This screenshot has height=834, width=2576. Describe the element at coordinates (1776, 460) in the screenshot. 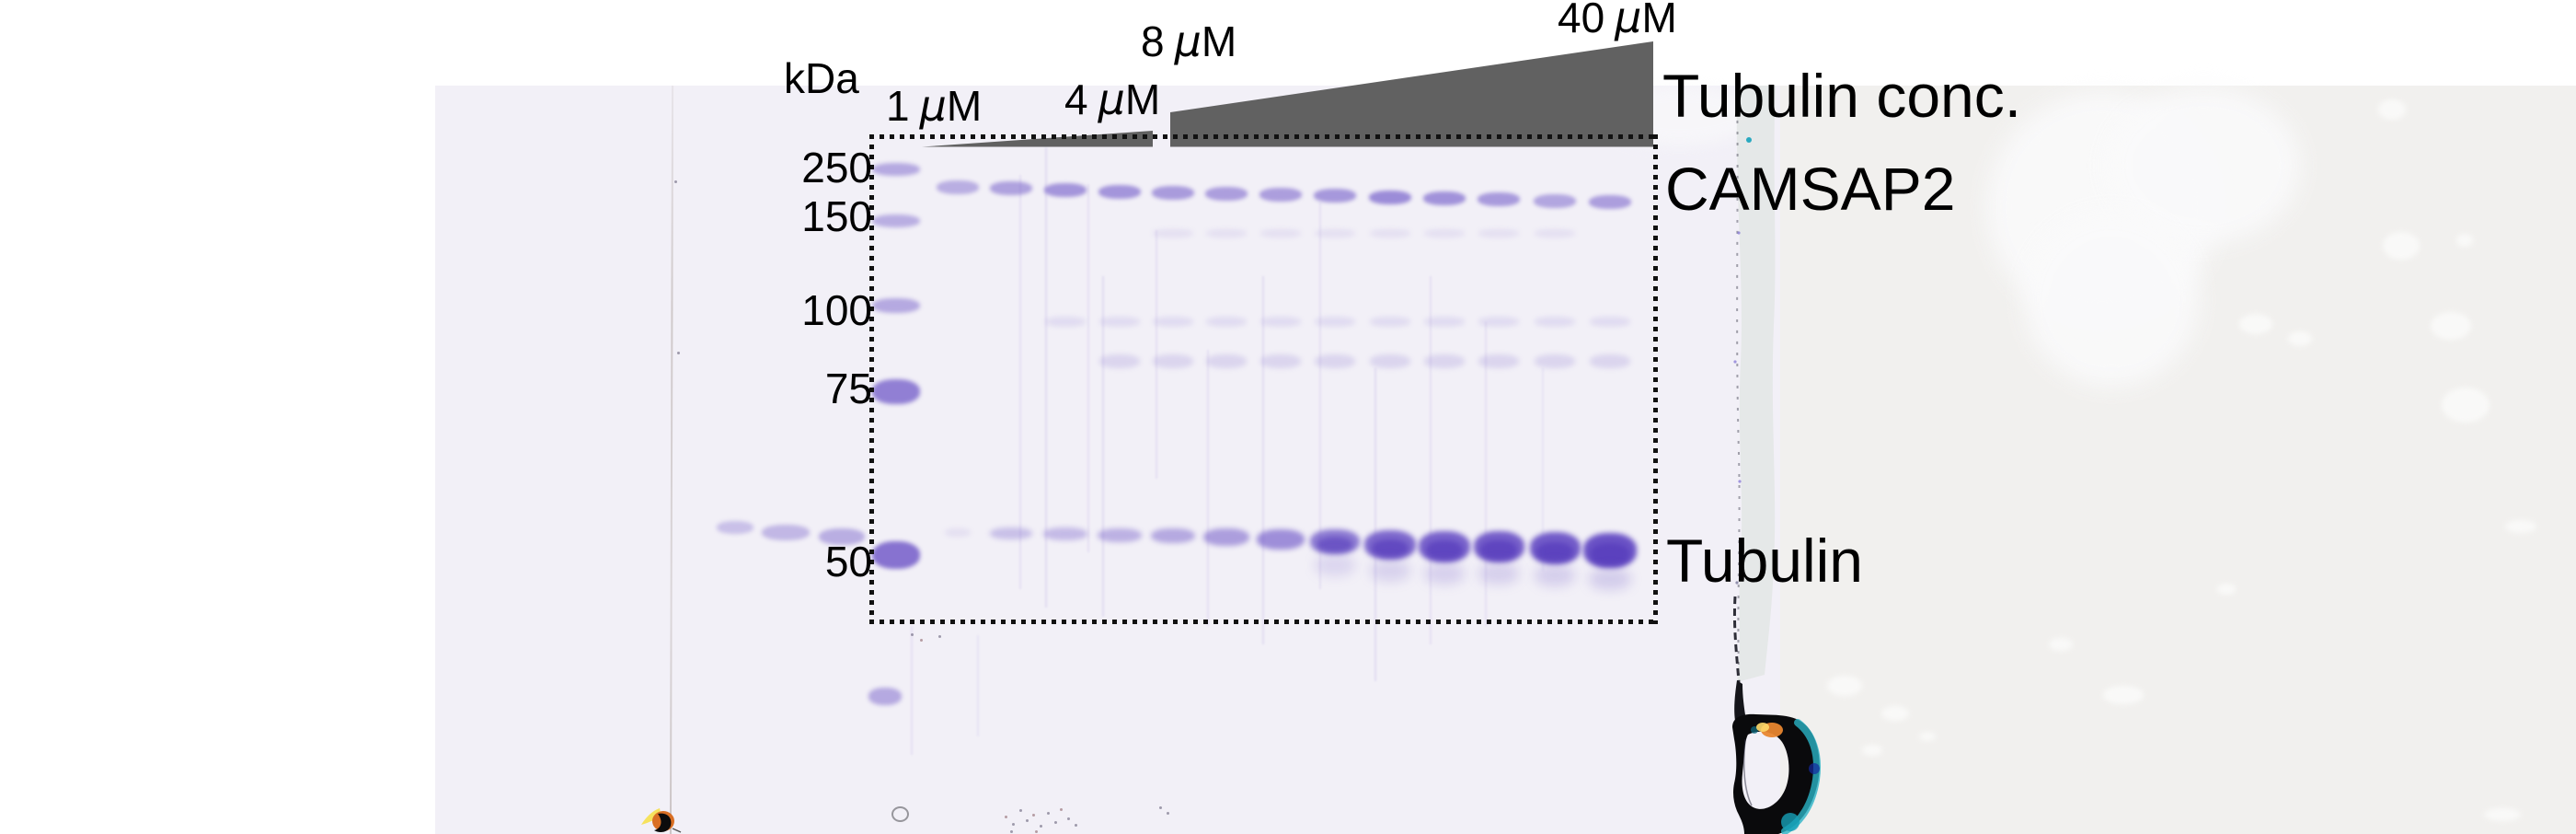

I see `scan-streak-and-ink-blob` at that location.